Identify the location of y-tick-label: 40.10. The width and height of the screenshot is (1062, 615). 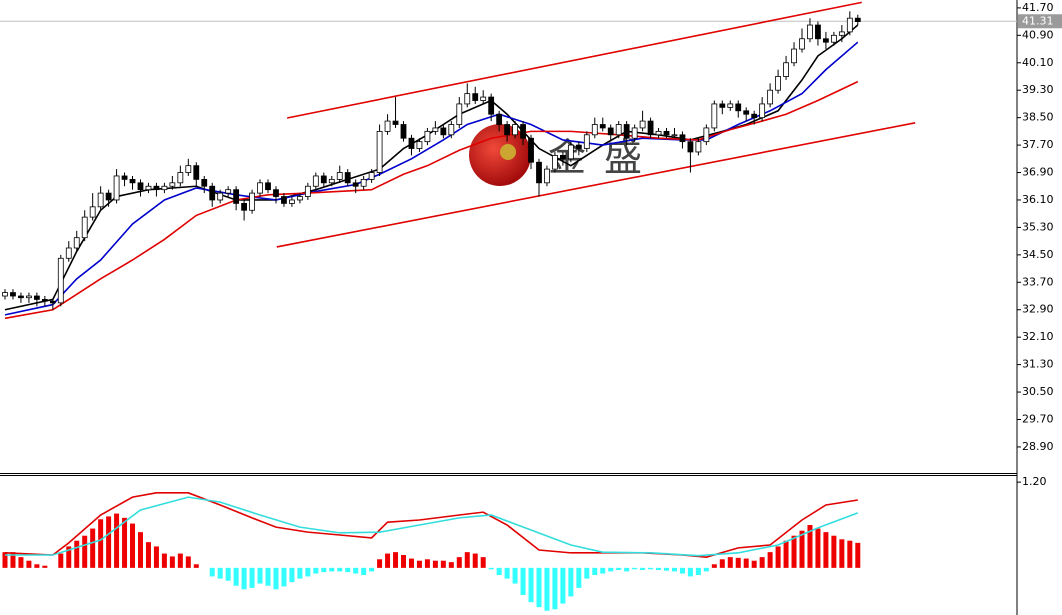
(1038, 62).